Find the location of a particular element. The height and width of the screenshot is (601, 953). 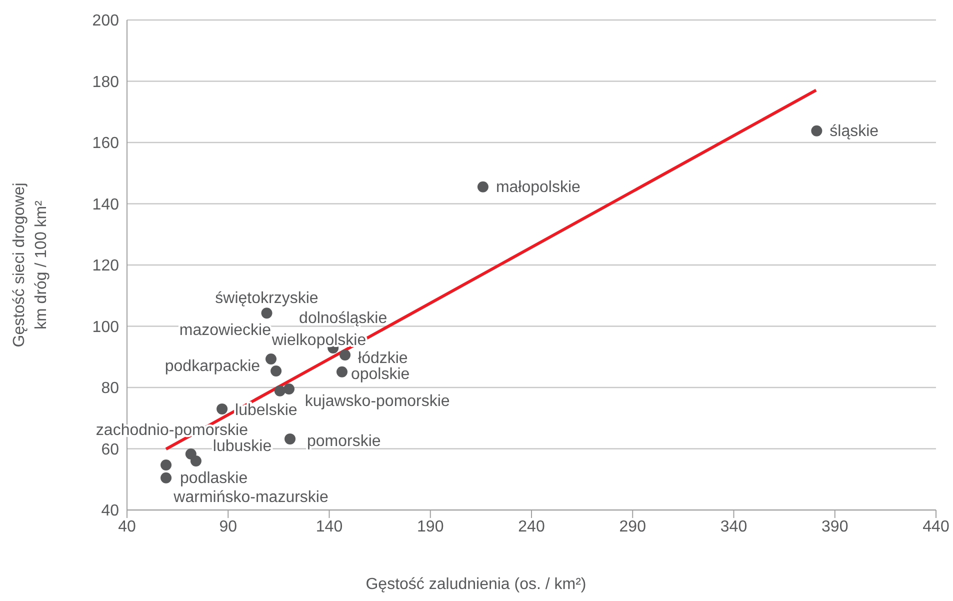

x-tick-label: 240 is located at coordinates (531, 527).